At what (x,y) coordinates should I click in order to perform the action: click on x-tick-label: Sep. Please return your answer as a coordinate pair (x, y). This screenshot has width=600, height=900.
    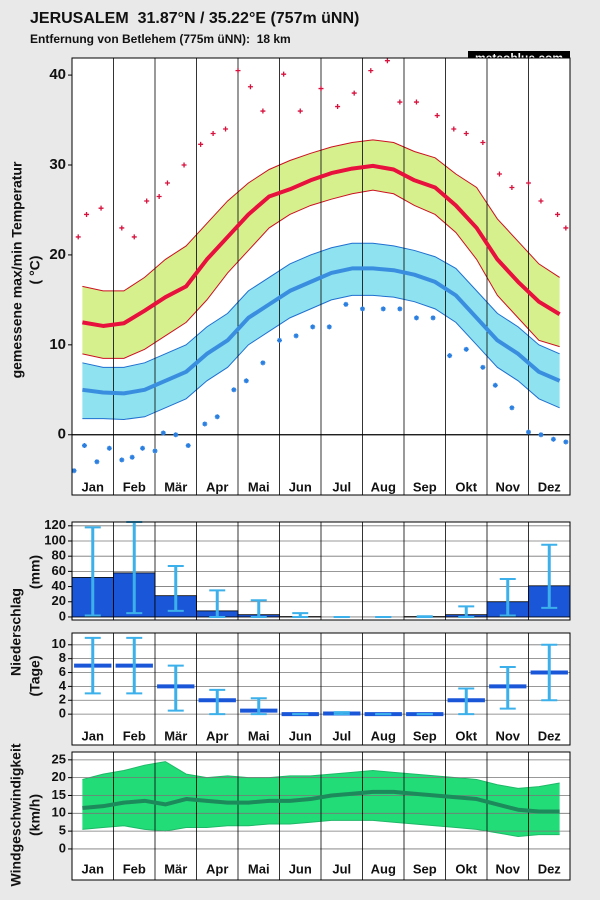
    Looking at the image, I should click on (425, 735).